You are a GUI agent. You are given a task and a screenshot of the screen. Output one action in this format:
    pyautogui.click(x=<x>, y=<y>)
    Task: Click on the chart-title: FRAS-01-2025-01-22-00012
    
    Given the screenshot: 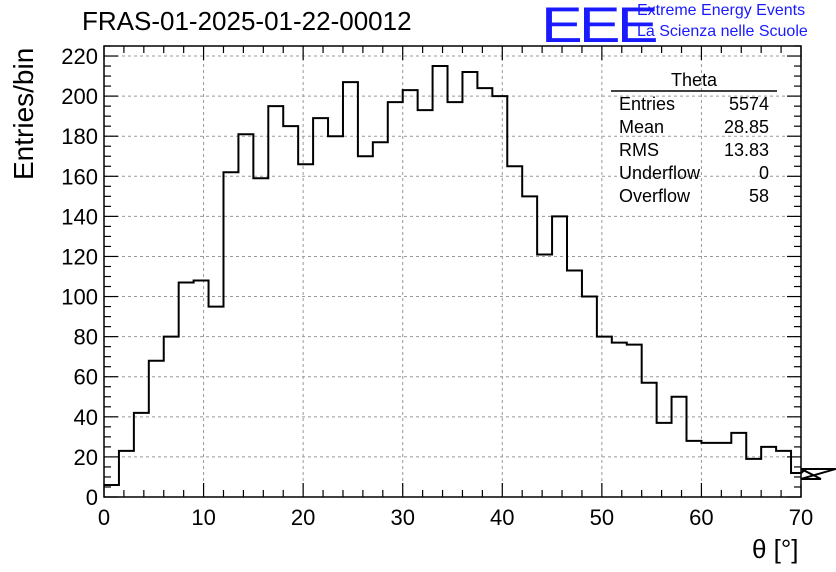 What is the action you would take?
    pyautogui.click(x=247, y=21)
    